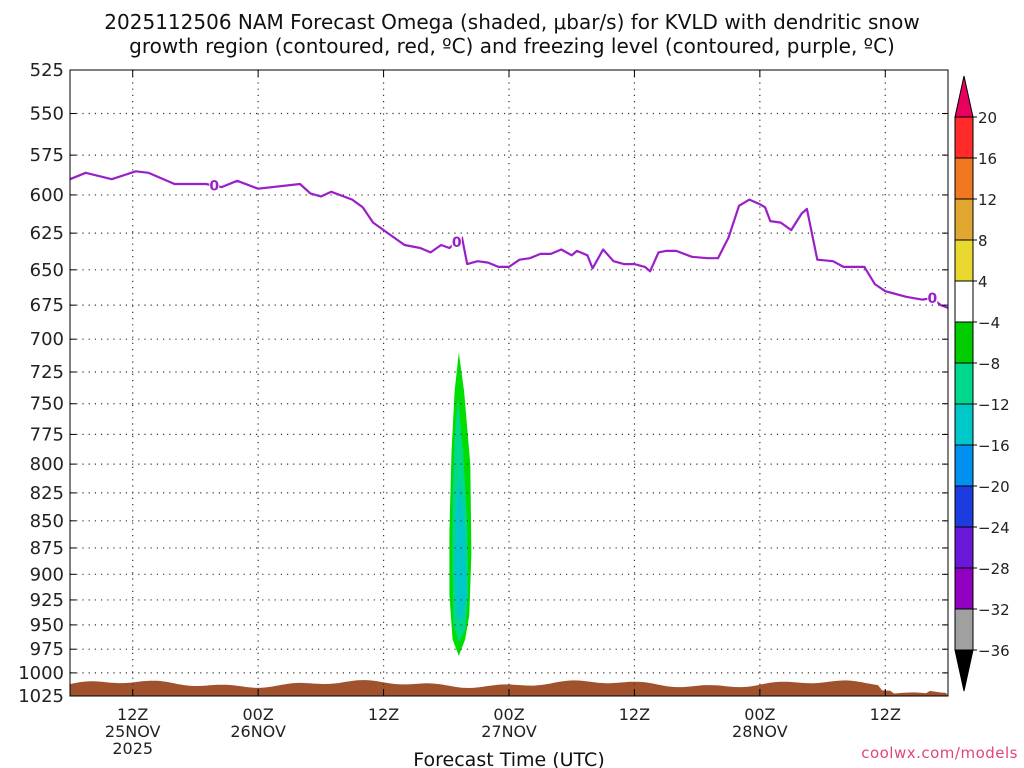 The height and width of the screenshot is (768, 1024). Describe the element at coordinates (989, 323) in the screenshot. I see `colorbar-label: −4` at that location.